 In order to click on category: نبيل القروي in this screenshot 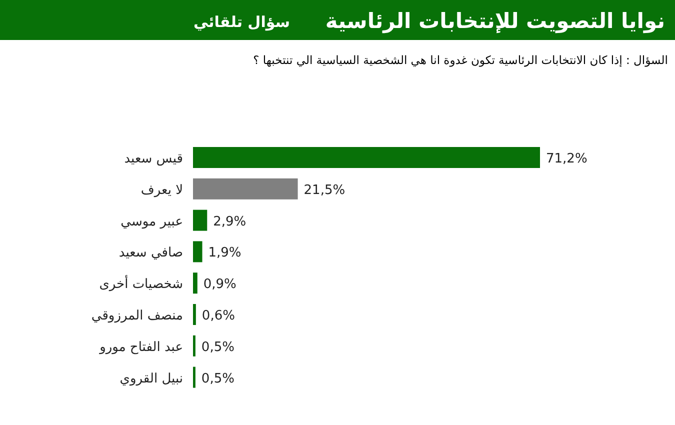, I will do `click(151, 378)`.